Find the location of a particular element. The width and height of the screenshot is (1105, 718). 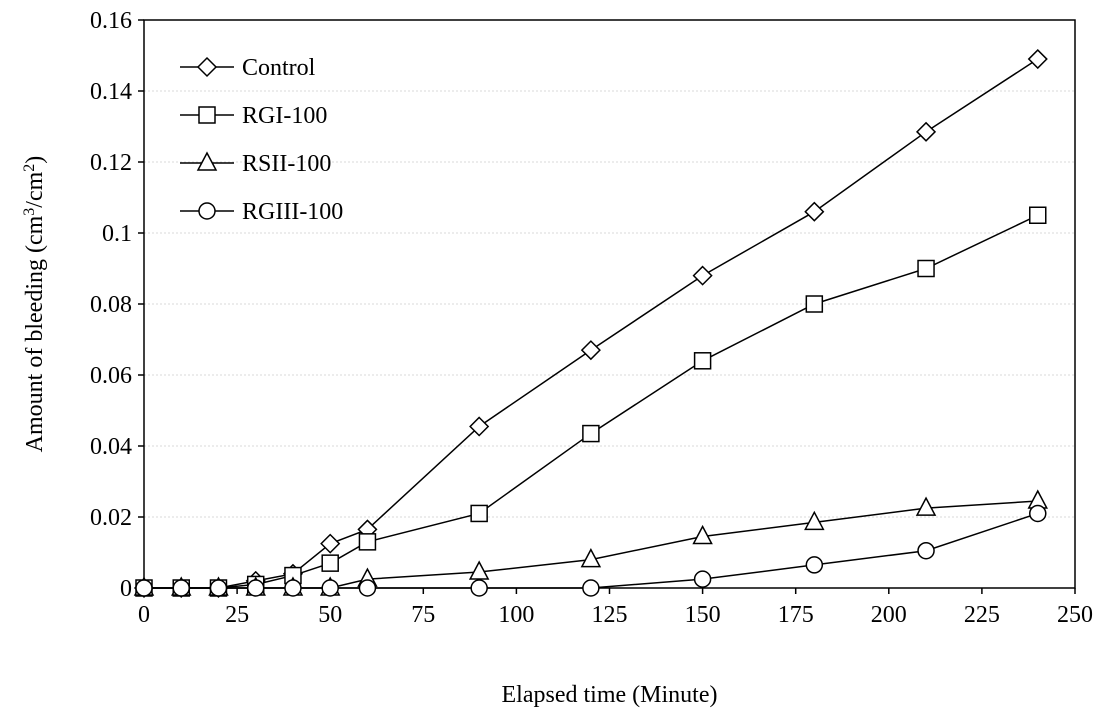

x-tick-label: 0 is located at coordinates (144, 615).